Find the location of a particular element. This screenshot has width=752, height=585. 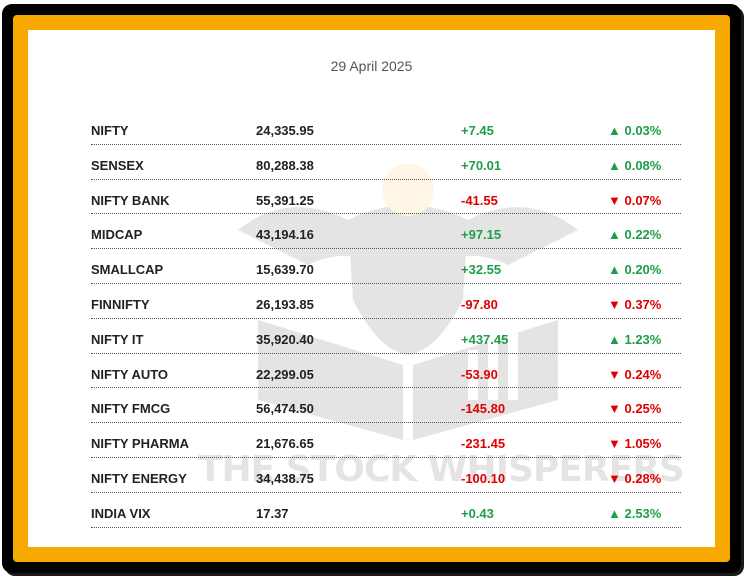

index-name: SENSEX is located at coordinates (117, 165).